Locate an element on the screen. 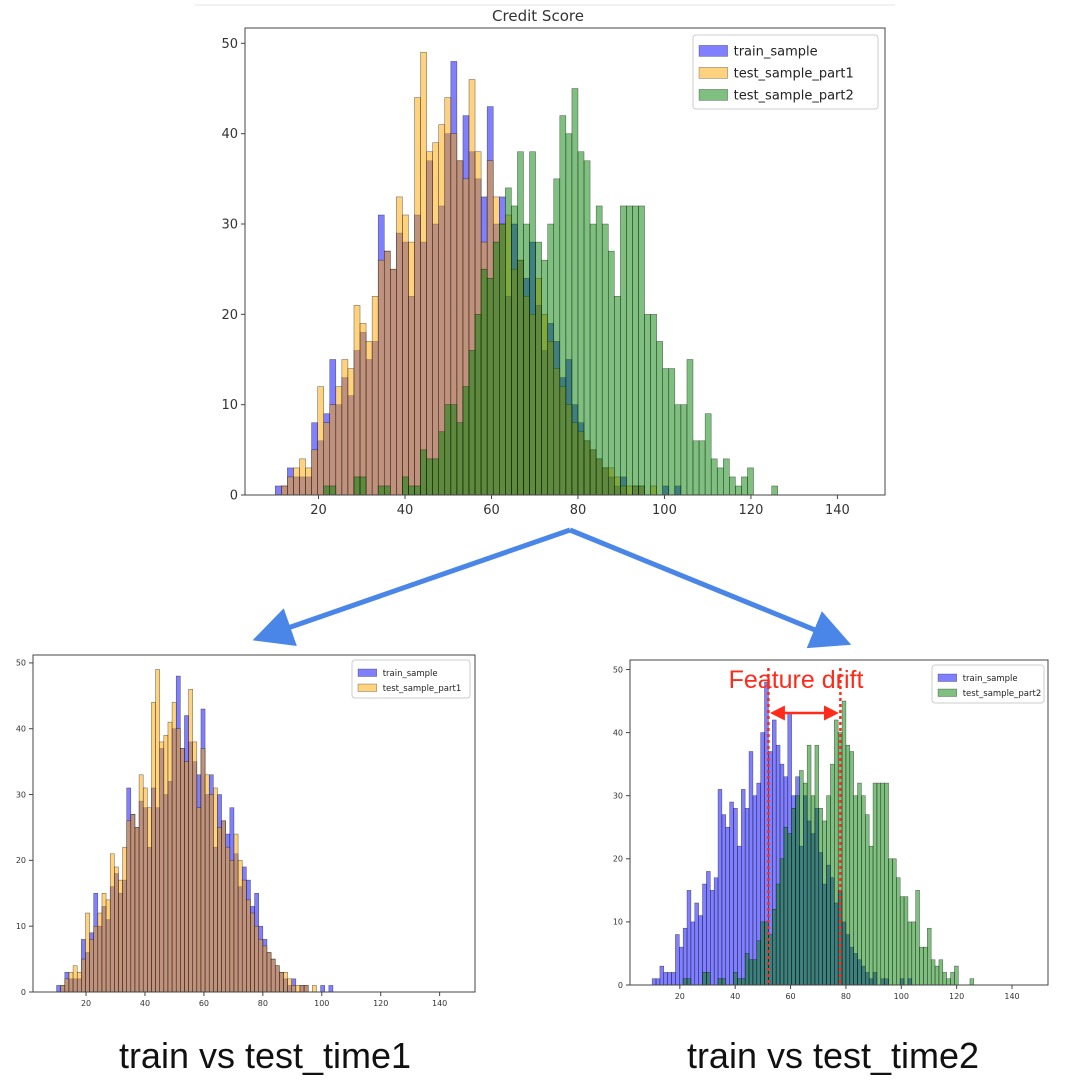  x-tick-label: 120 is located at coordinates (751, 510).